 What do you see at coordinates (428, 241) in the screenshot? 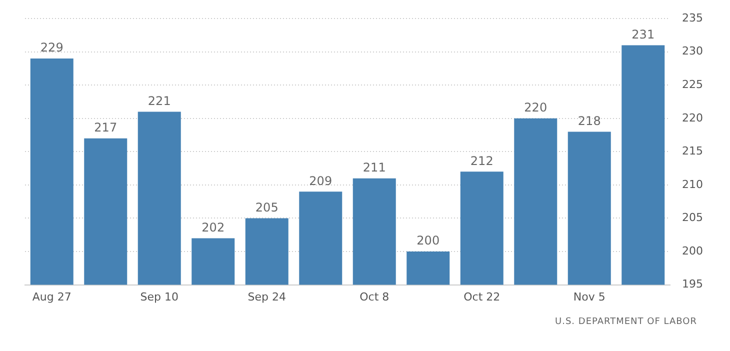
I see `data-label: 200` at bounding box center [428, 241].